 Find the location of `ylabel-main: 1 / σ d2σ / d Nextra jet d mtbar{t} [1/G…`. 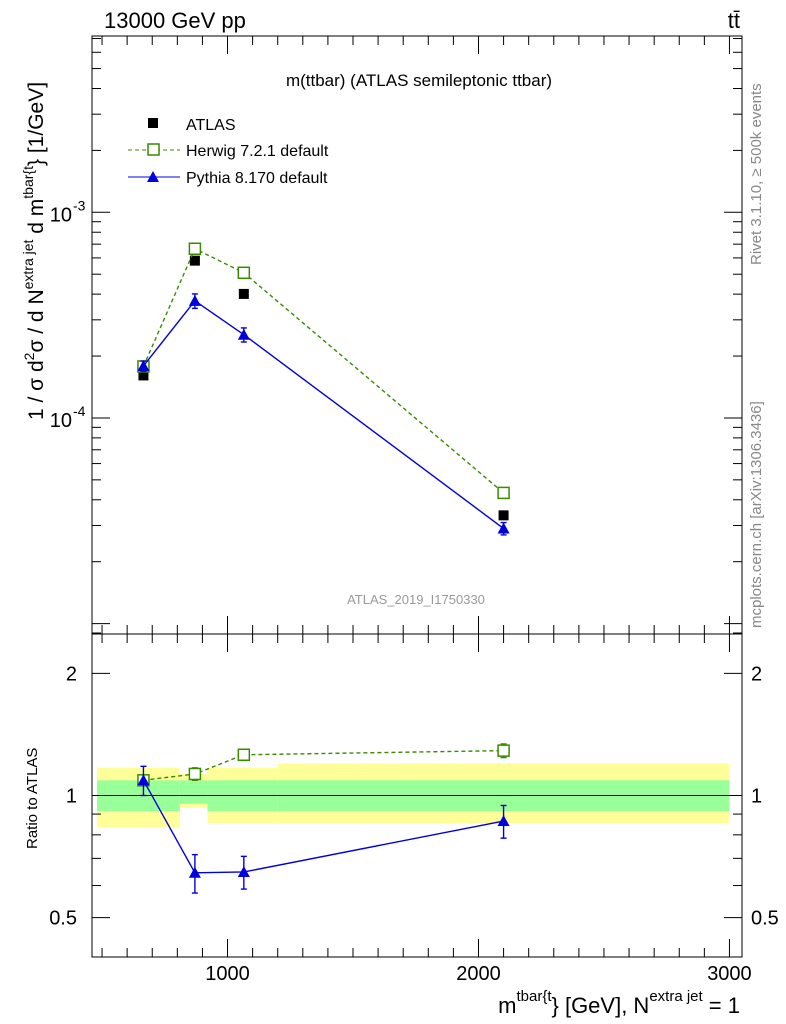

ylabel-main: 1 / σ d2σ / d Nextra jet d mtbar{t} [1/G… is located at coordinates (34, 251).